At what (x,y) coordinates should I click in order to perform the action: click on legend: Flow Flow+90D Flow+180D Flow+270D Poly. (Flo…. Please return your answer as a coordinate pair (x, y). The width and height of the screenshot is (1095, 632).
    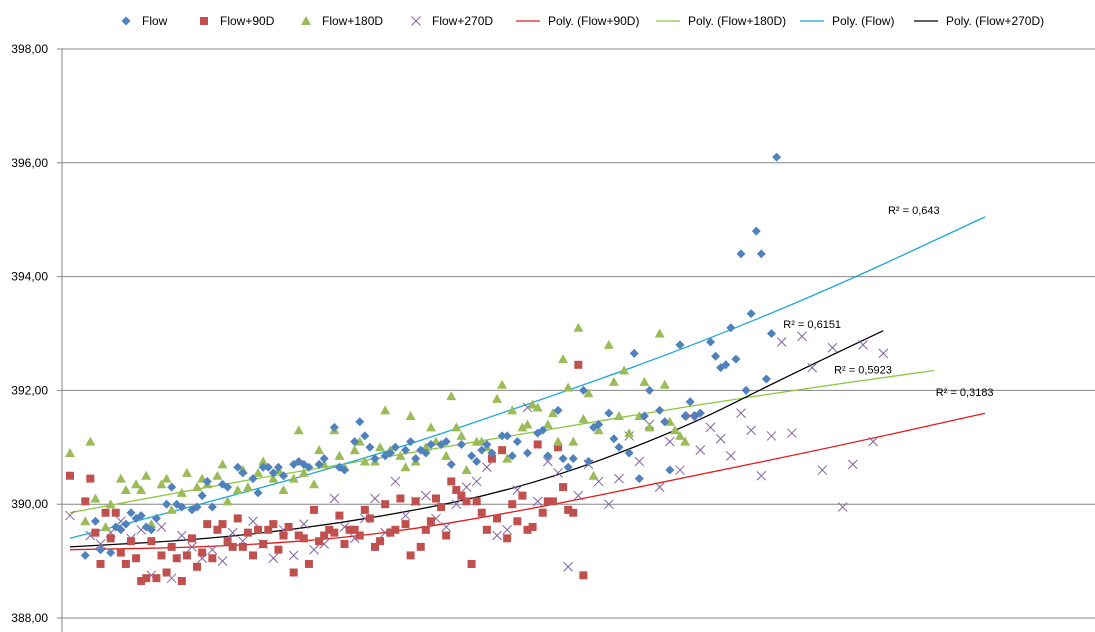
    Looking at the image, I should click on (582, 21).